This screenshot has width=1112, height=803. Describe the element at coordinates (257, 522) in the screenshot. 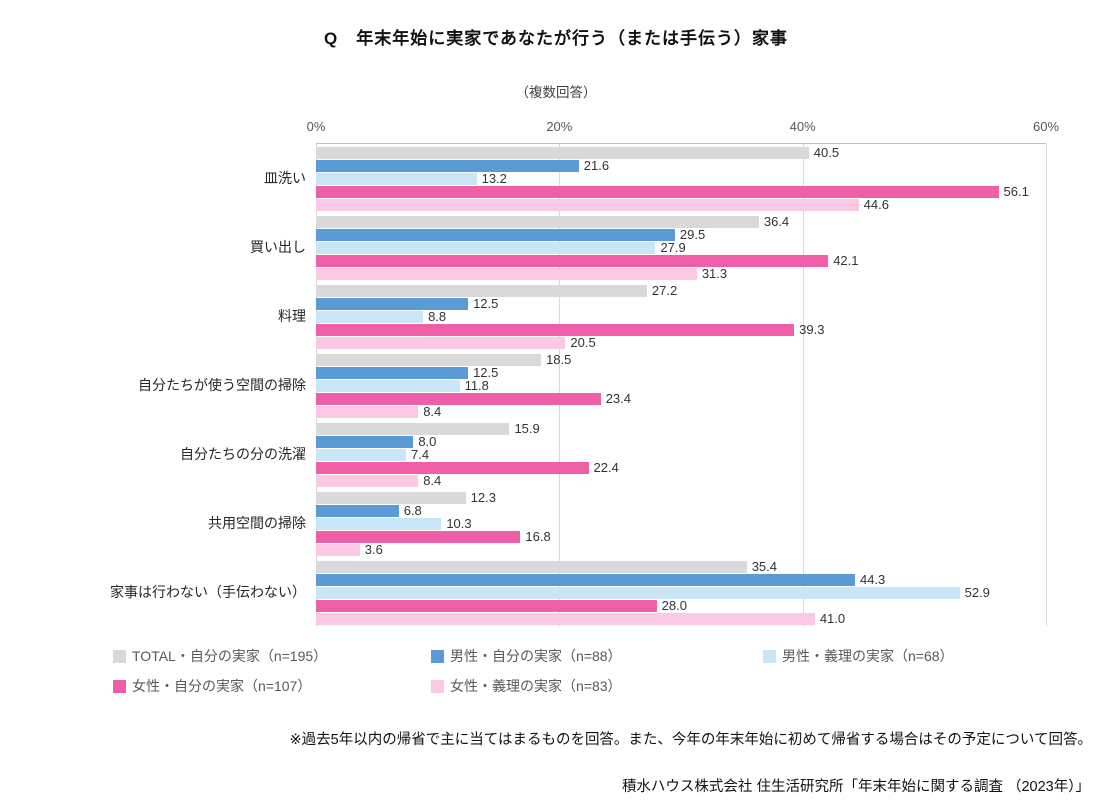

I see `category-label: 共用空間の掃除` at that location.